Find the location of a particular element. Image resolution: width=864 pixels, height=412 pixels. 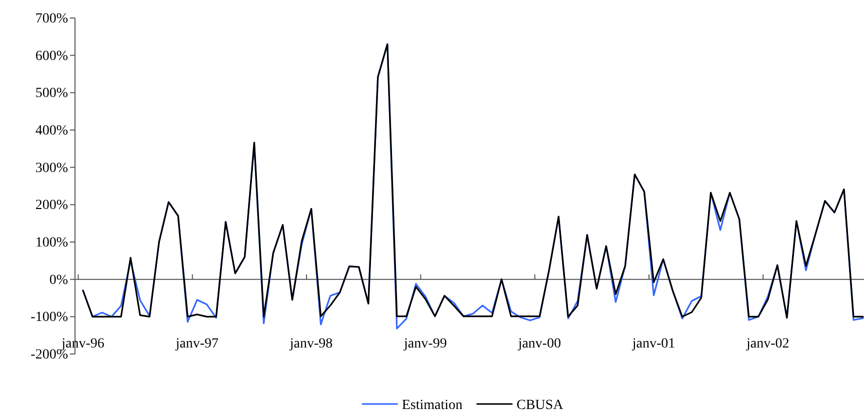

y-tick-label: 600% is located at coordinates (51, 56).